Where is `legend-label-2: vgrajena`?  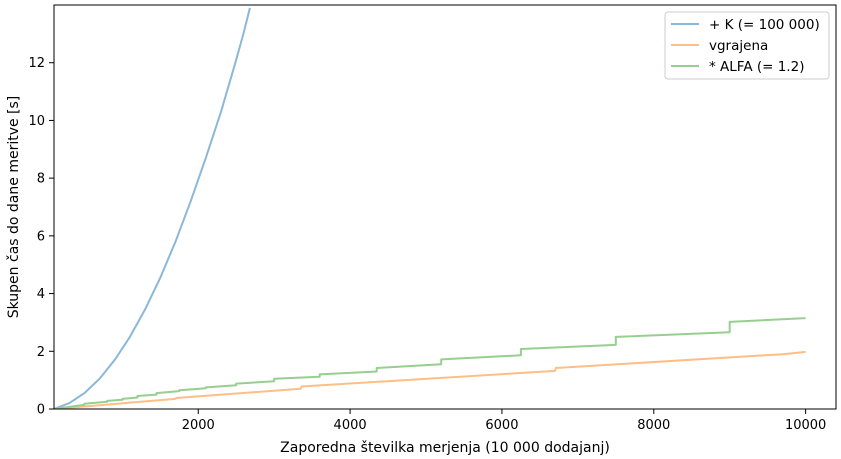 legend-label-2: vgrajena is located at coordinates (738, 46).